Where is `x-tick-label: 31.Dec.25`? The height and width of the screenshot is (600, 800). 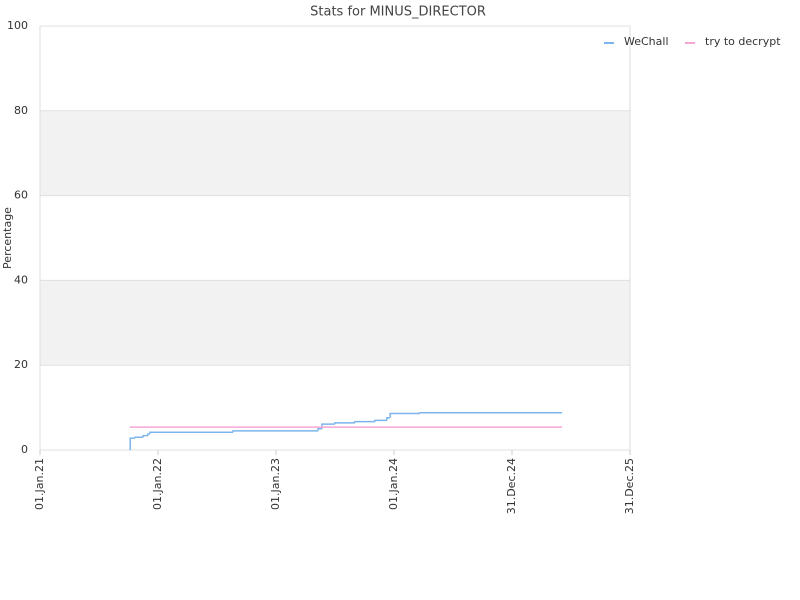 x-tick-label: 31.Dec.25 is located at coordinates (629, 486).